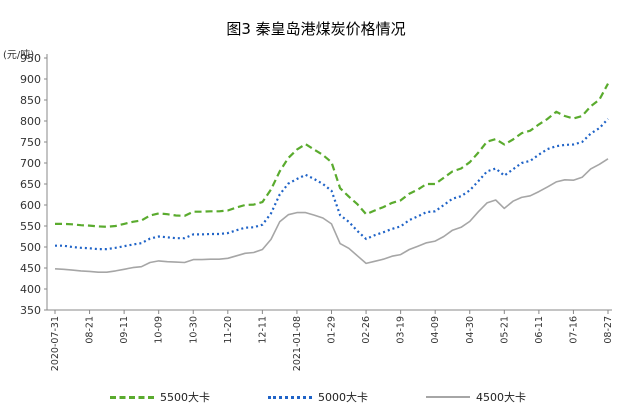 The height and width of the screenshot is (419, 632). I want to click on y-tick-label: 450, so click(30, 268).